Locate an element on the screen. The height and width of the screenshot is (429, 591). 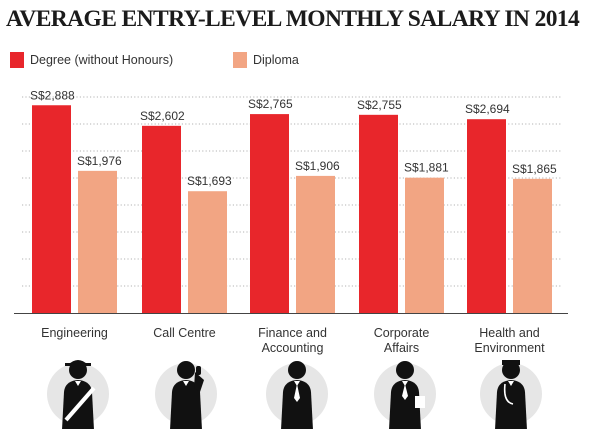
data-label-diploma: S$1,881 is located at coordinates (426, 168).